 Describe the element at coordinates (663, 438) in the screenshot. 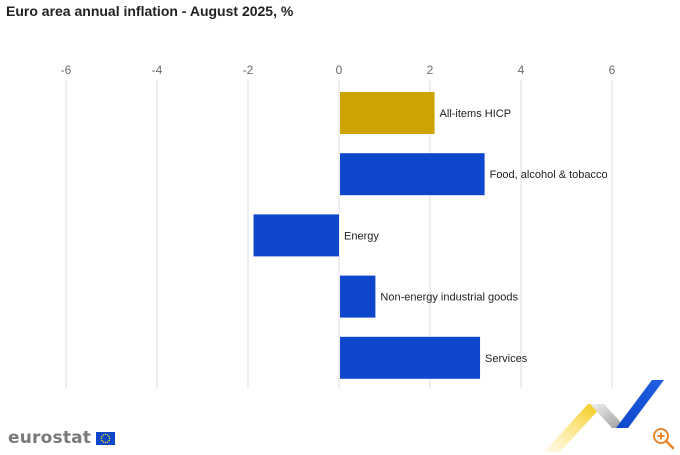

I see `zoom-in-icon` at that location.